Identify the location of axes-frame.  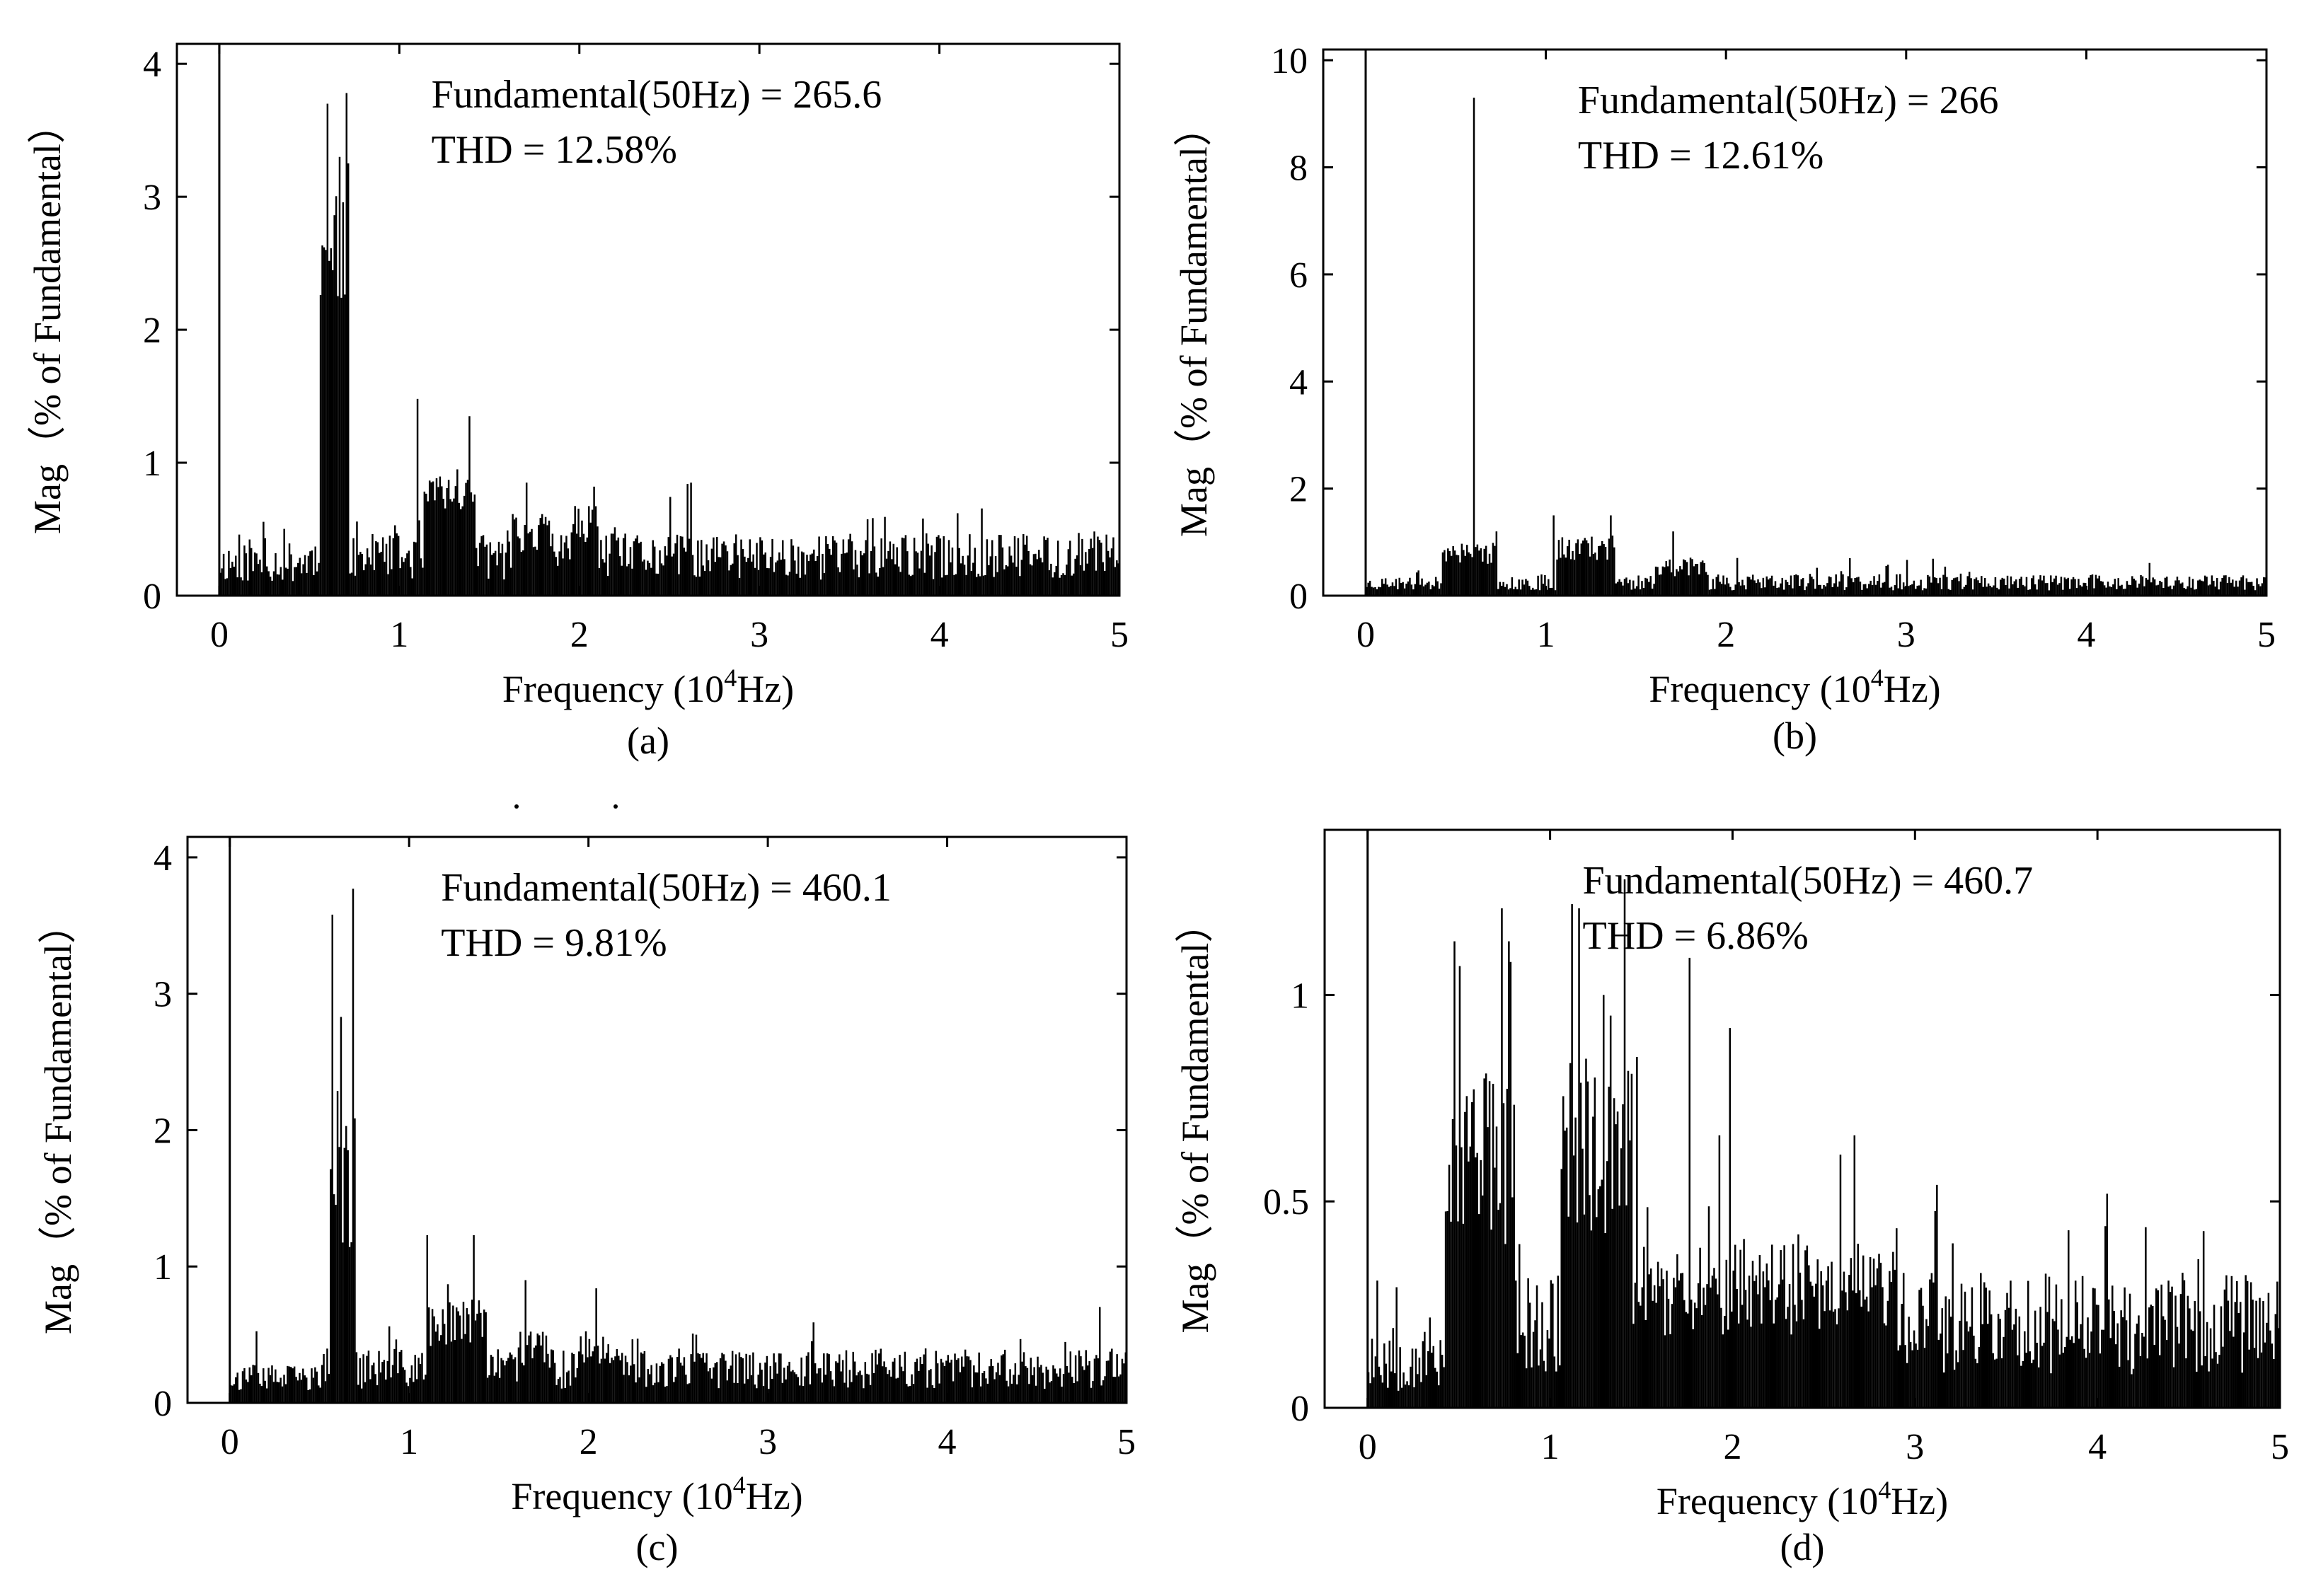
(1795, 322).